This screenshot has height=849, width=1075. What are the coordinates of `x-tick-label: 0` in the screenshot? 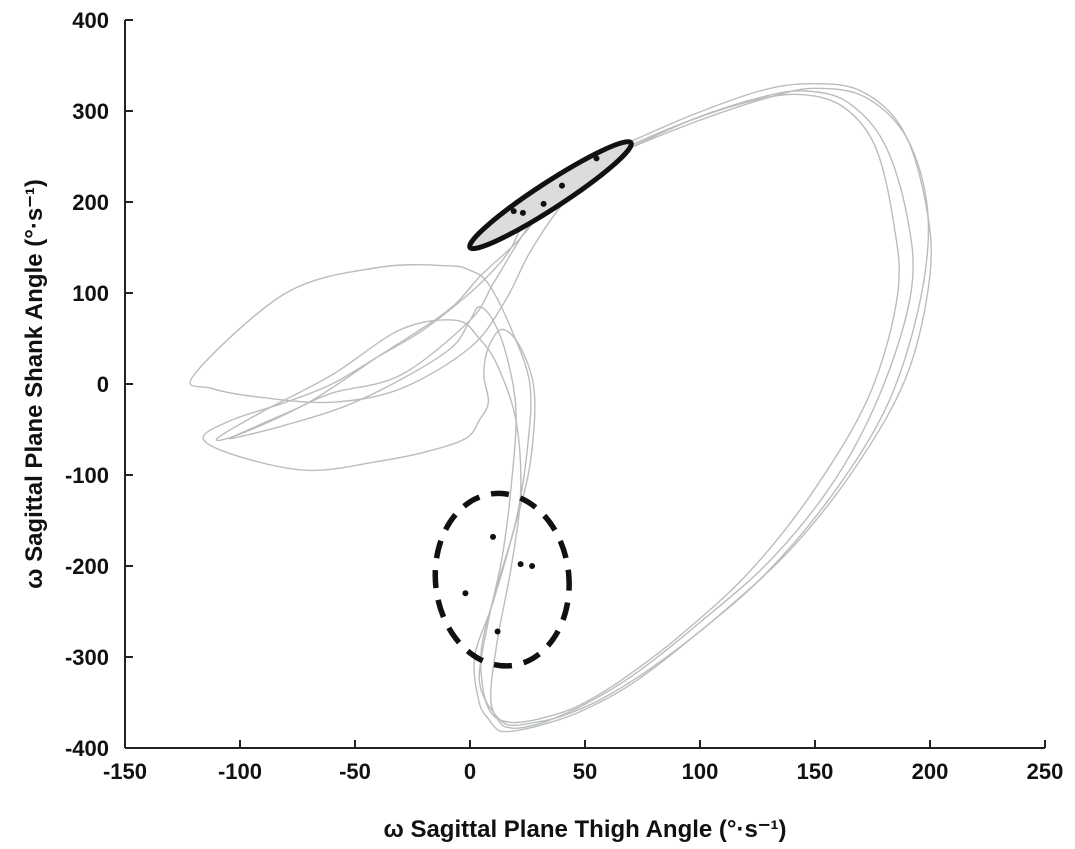 It's located at (470, 771).